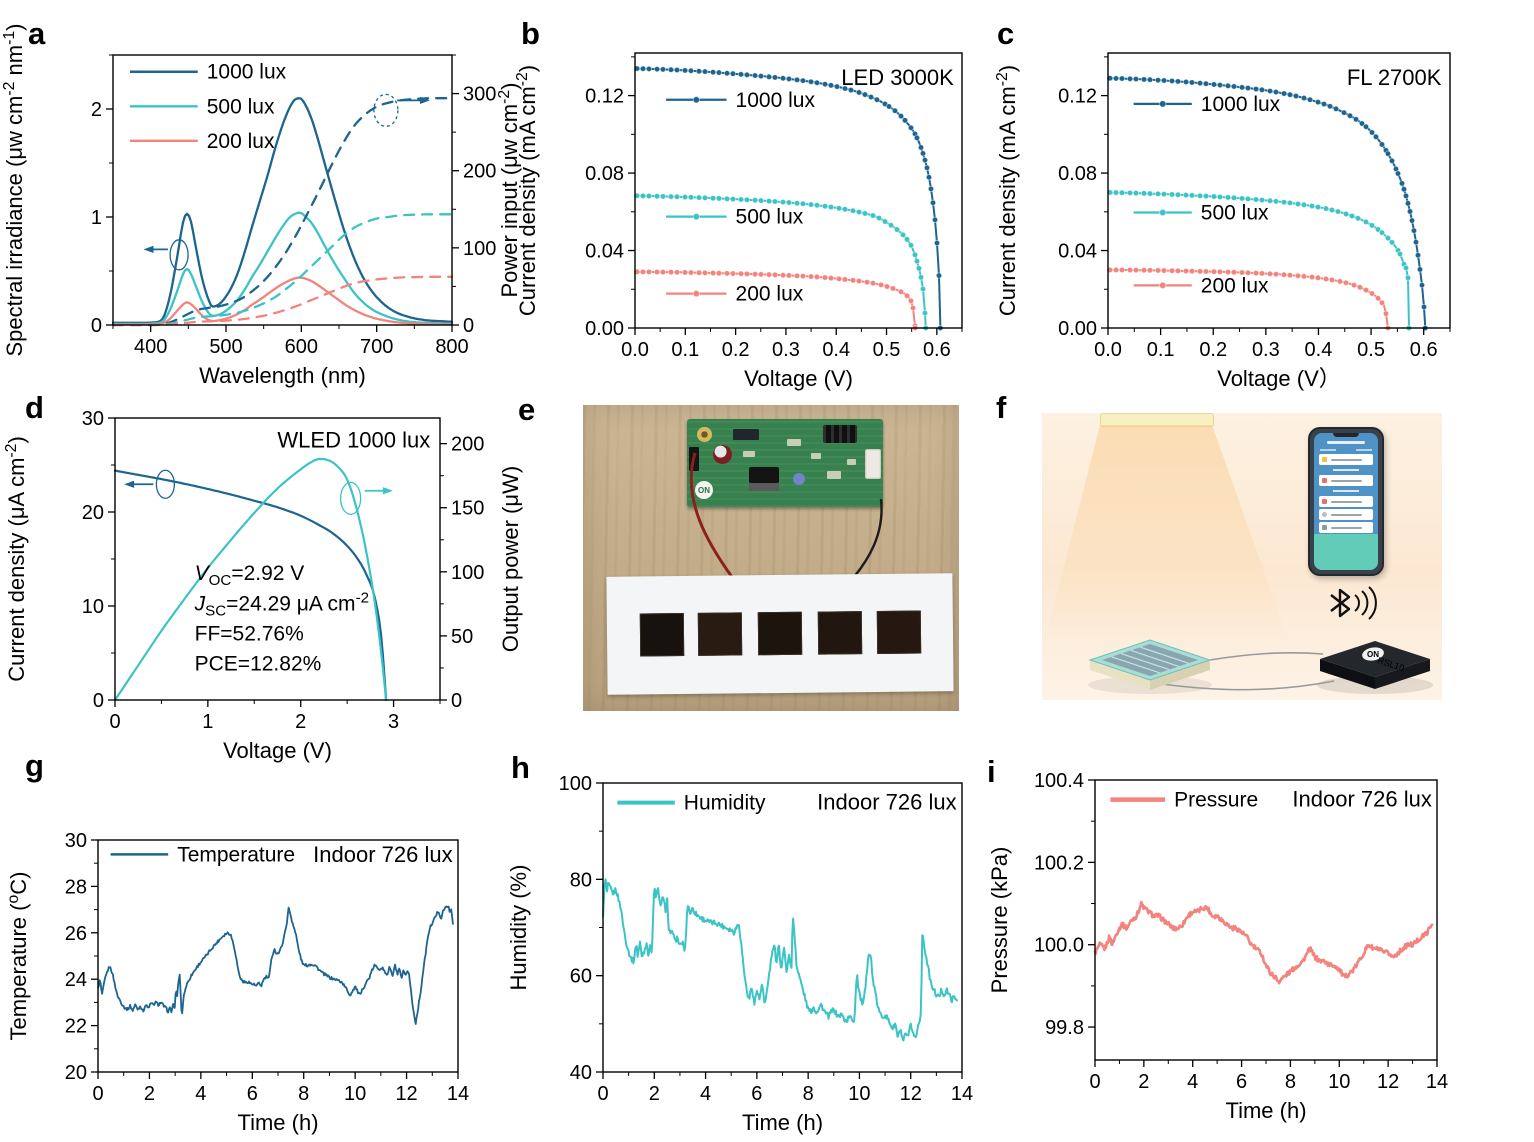  Describe the element at coordinates (1340, 603) in the screenshot. I see `bluetooth-icon` at that location.